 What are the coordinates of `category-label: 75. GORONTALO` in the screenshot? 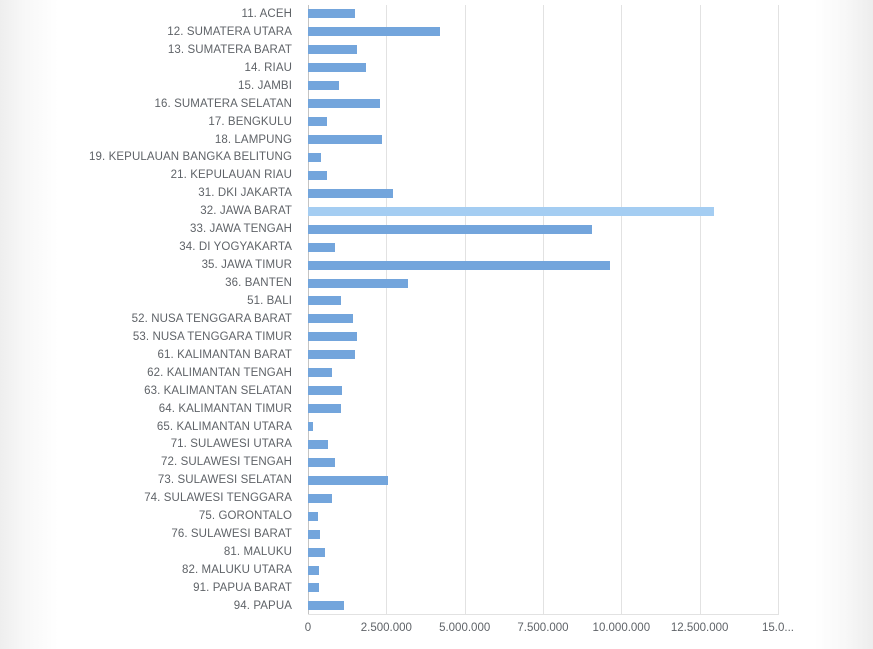 It's located at (245, 516).